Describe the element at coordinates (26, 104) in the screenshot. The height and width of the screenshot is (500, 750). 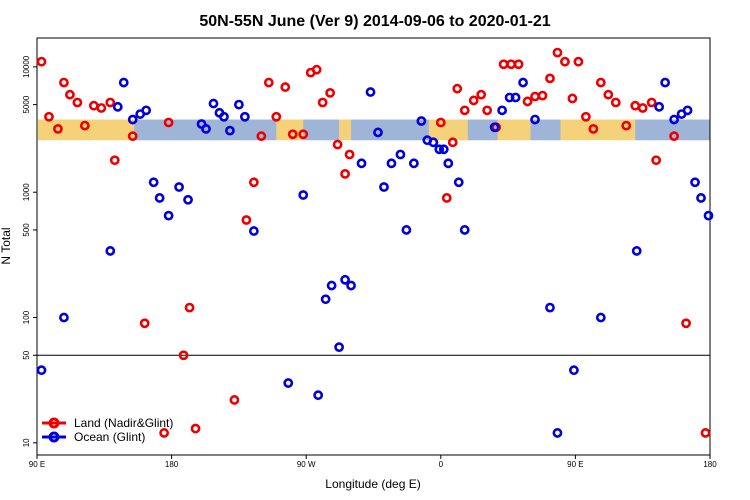
I see `y-tick-label: 5000` at that location.